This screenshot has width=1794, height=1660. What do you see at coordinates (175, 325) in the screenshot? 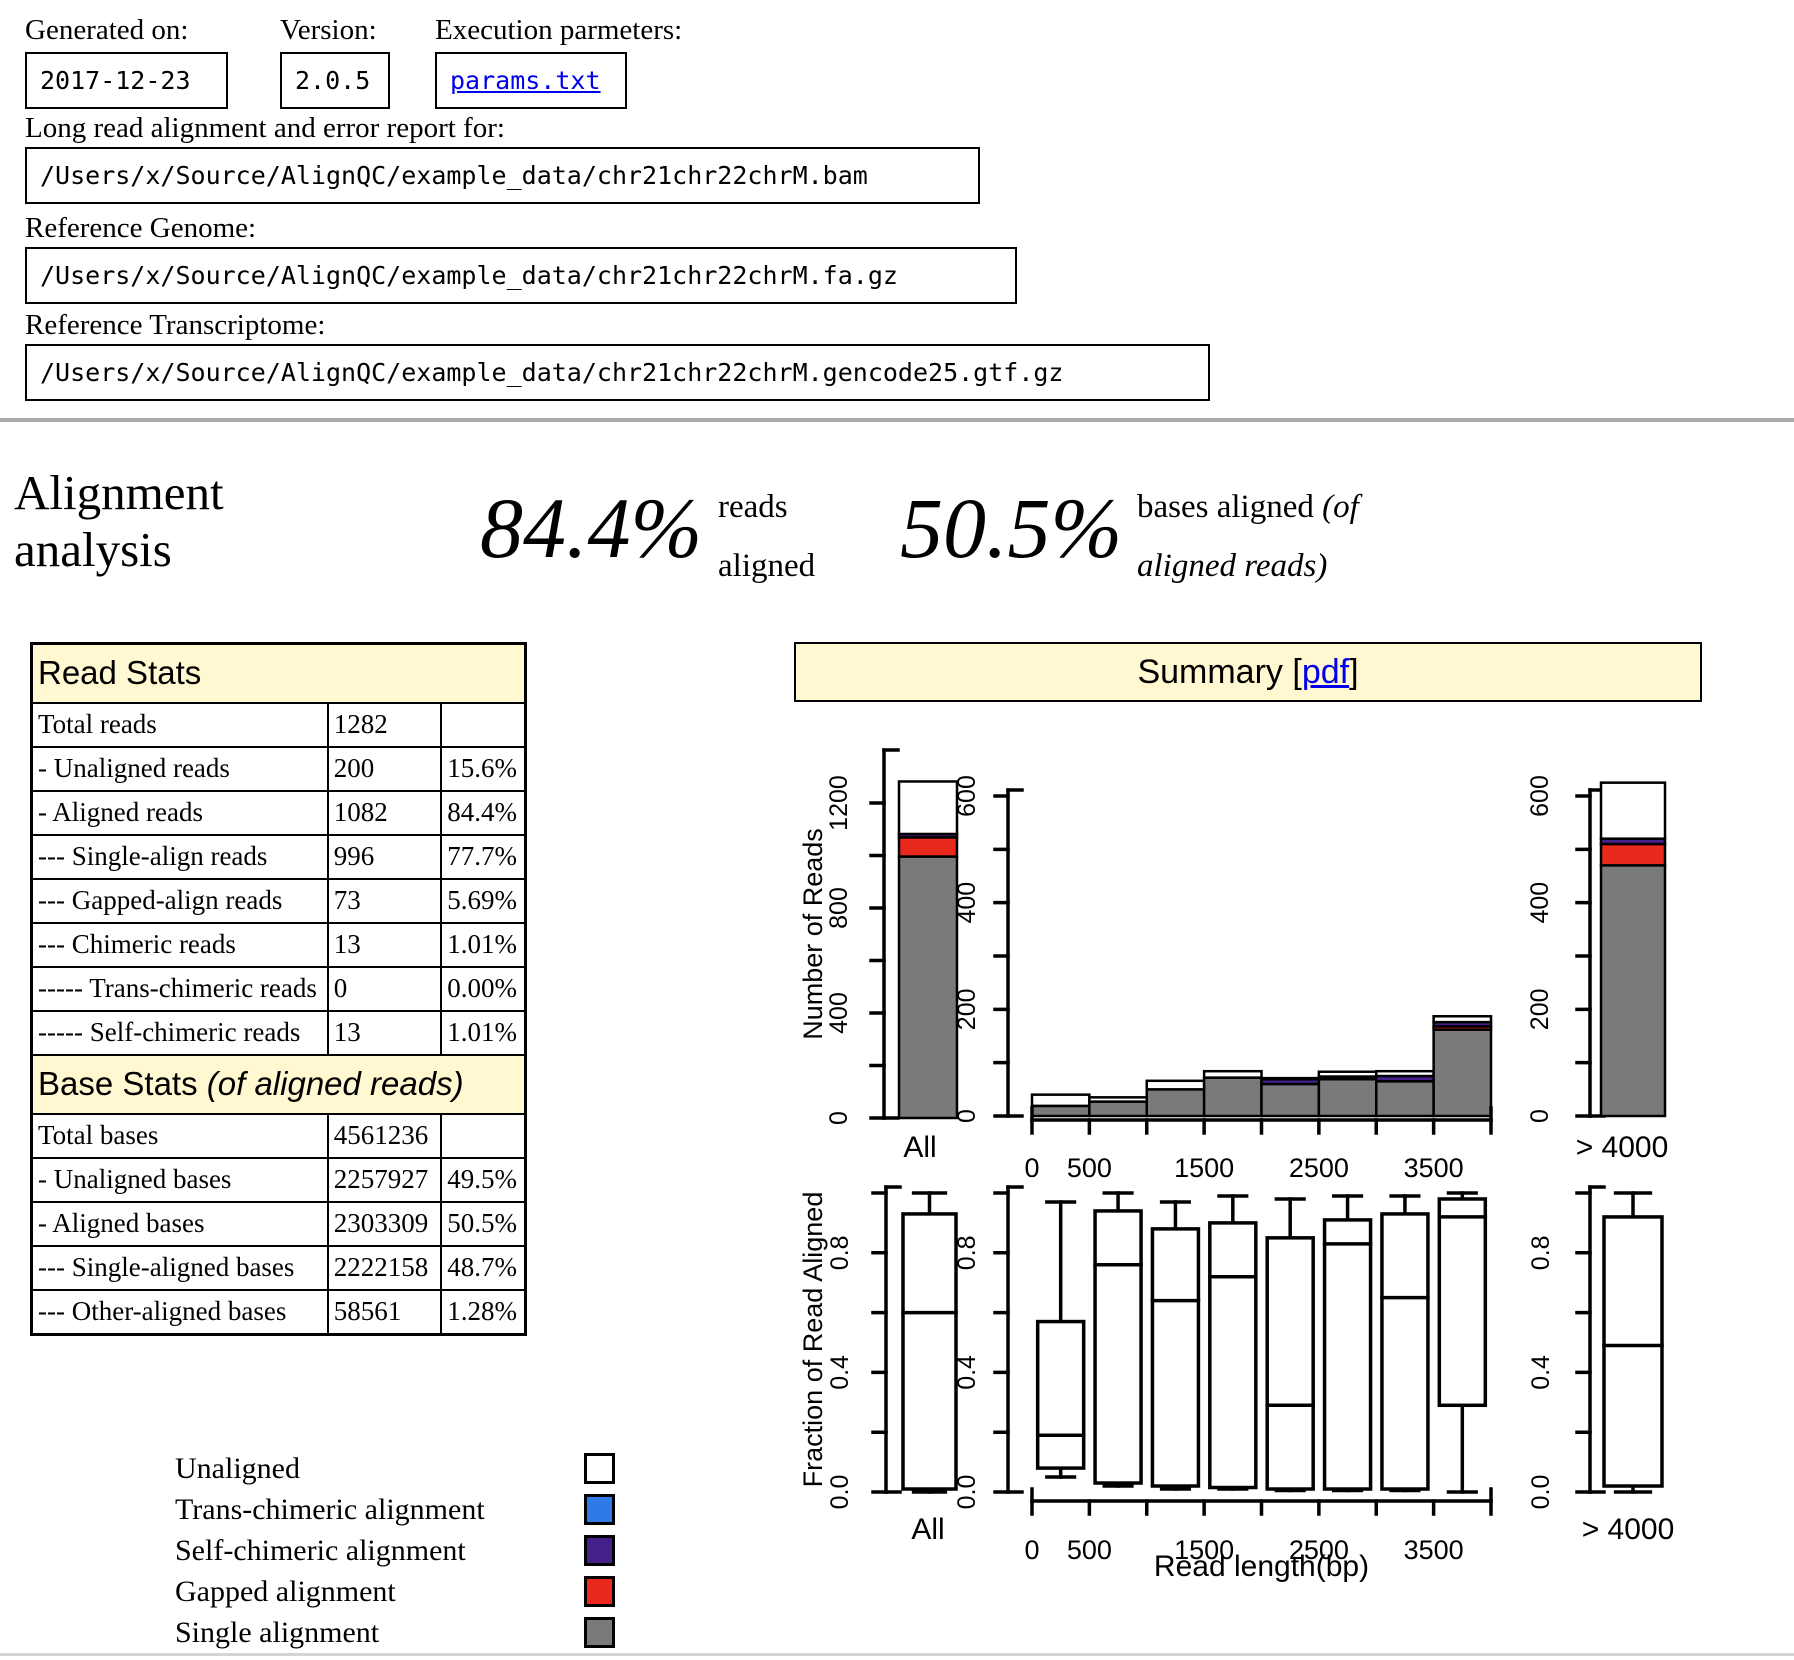
I see `ref-transcriptome-label: Reference Transcriptome:` at bounding box center [175, 325].